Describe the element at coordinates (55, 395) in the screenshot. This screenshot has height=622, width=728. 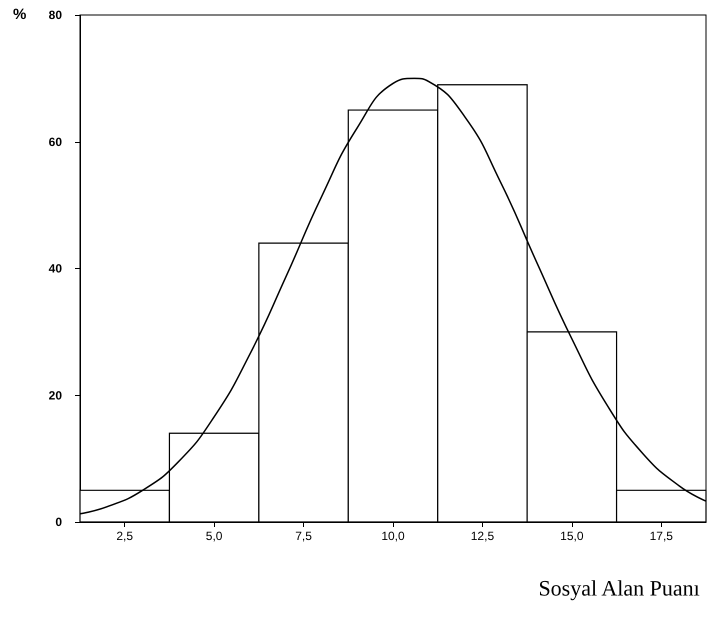
I see `y-tick-label: 20` at that location.